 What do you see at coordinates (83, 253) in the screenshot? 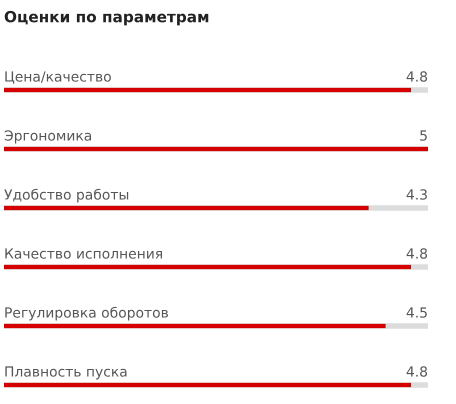
I see `y-tick-label: Качество исполнения` at bounding box center [83, 253].